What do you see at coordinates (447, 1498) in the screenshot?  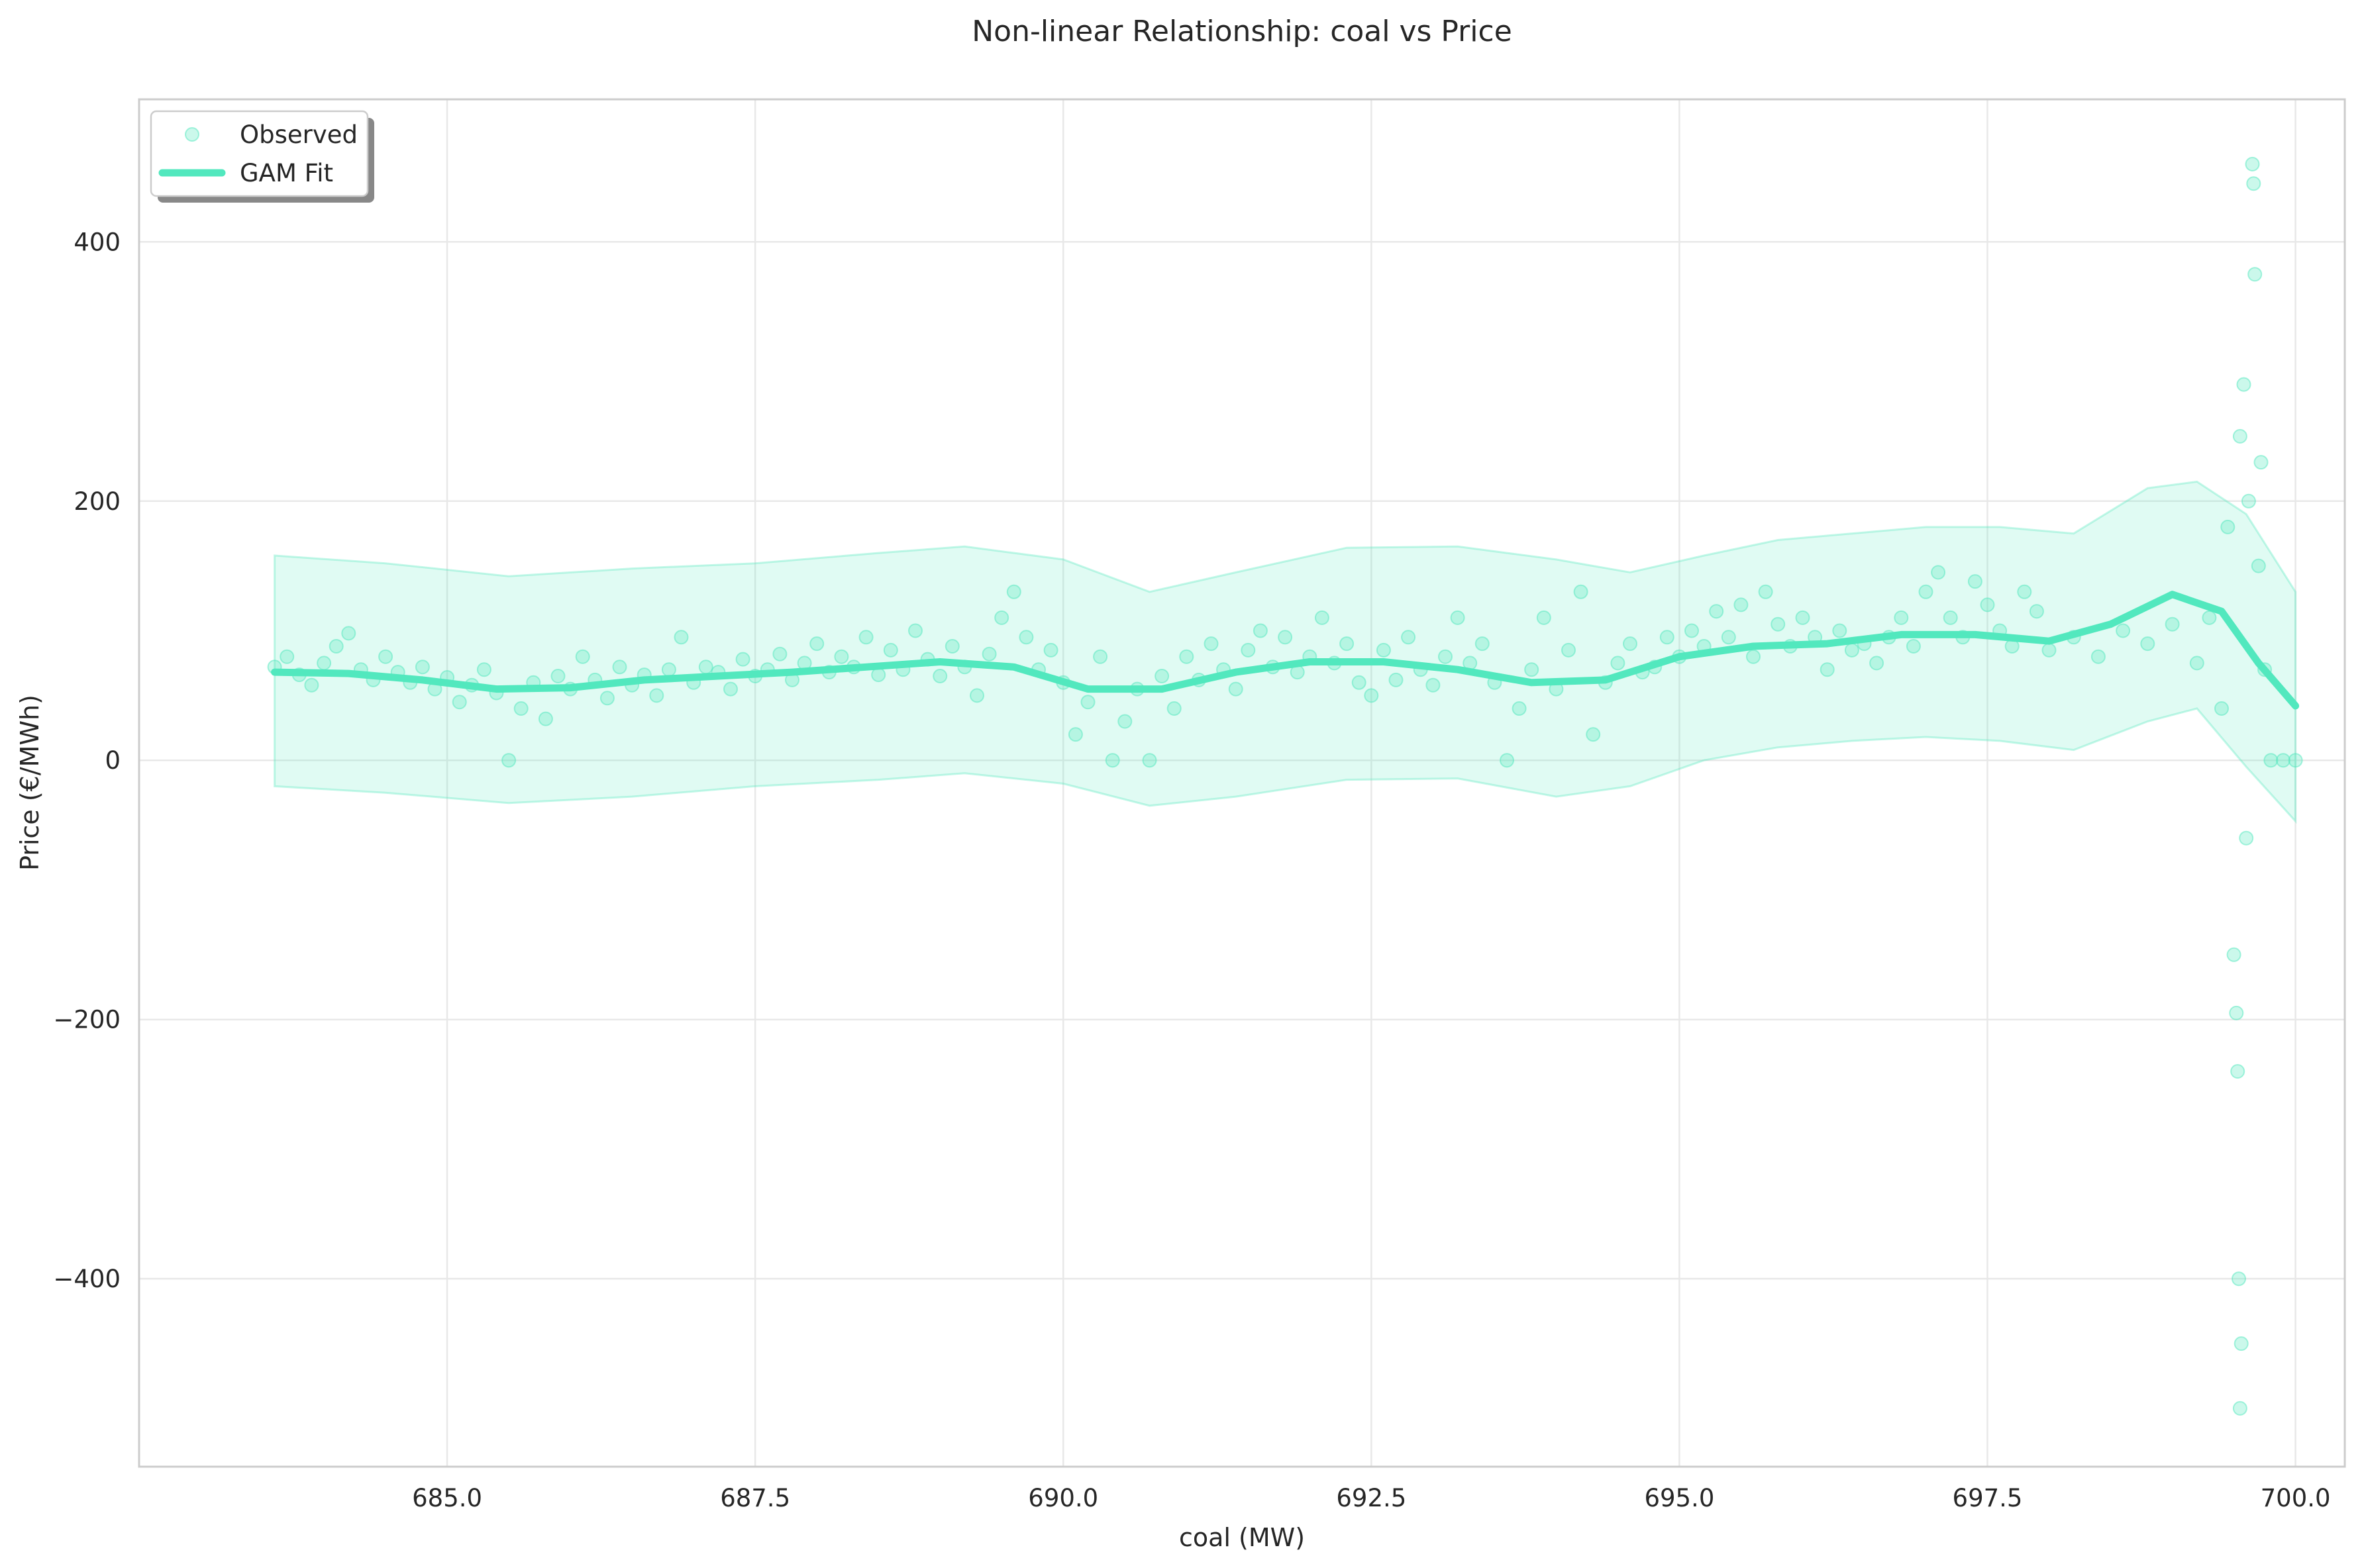 I see `x-tick-label: 685.0` at bounding box center [447, 1498].